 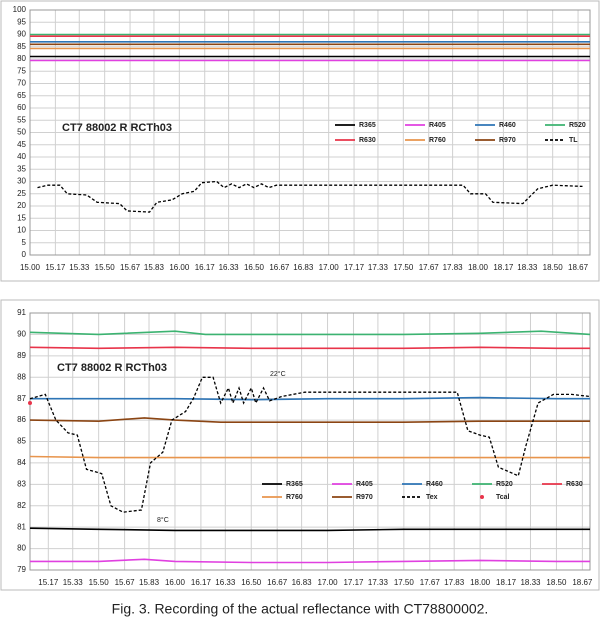 I want to click on y-tick-label: 86, so click(x=21, y=419).